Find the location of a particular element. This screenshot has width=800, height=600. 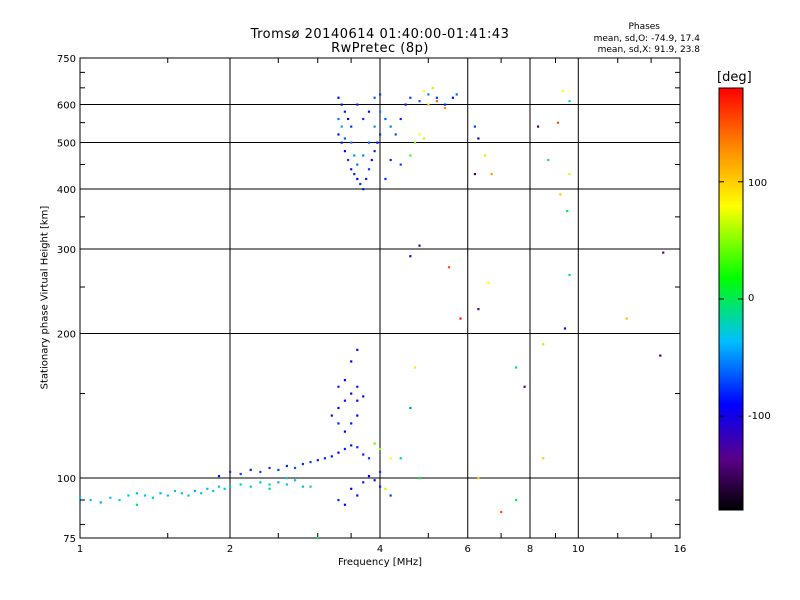

chart-title: Tromsø 20140614 01:40:00-01:41:43 is located at coordinates (380, 34).